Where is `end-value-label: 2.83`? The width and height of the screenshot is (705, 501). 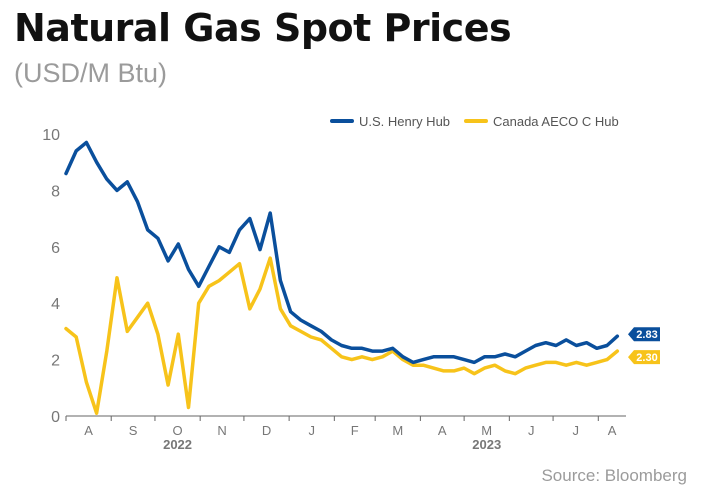
end-value-label: 2.83 is located at coordinates (646, 335).